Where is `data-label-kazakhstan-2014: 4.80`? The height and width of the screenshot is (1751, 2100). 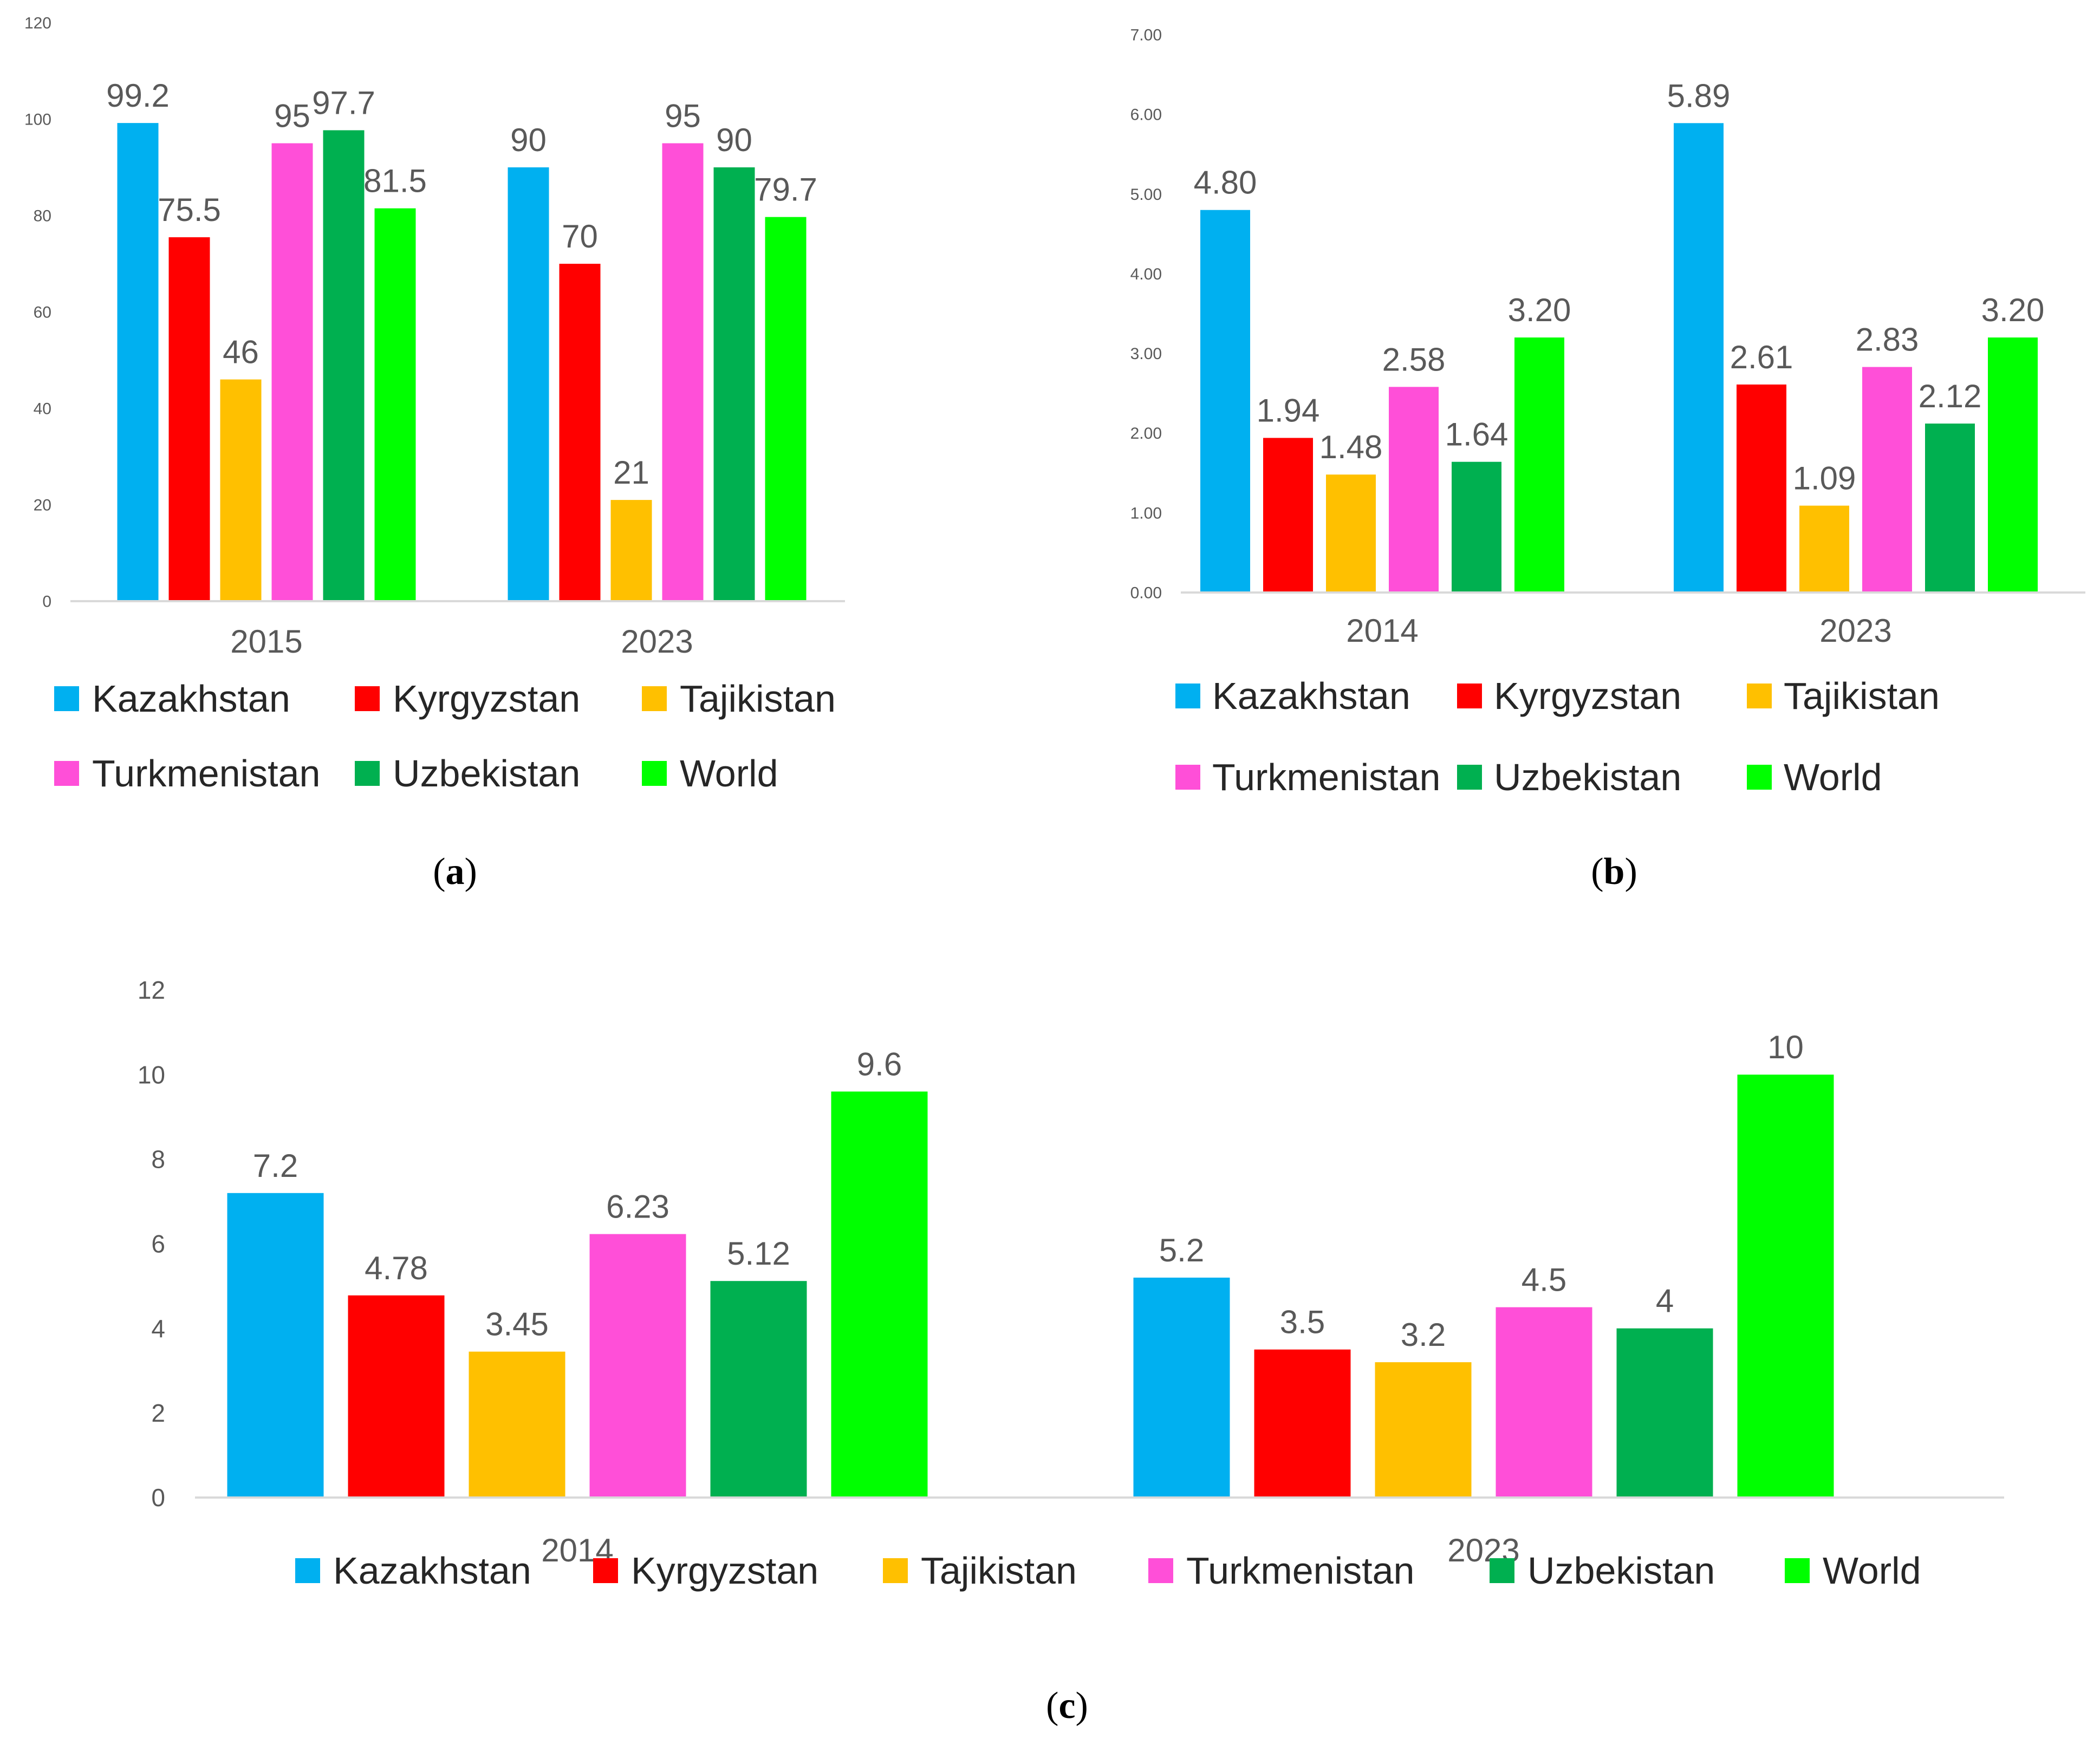 data-label-kazakhstan-2014: 4.80 is located at coordinates (1225, 183).